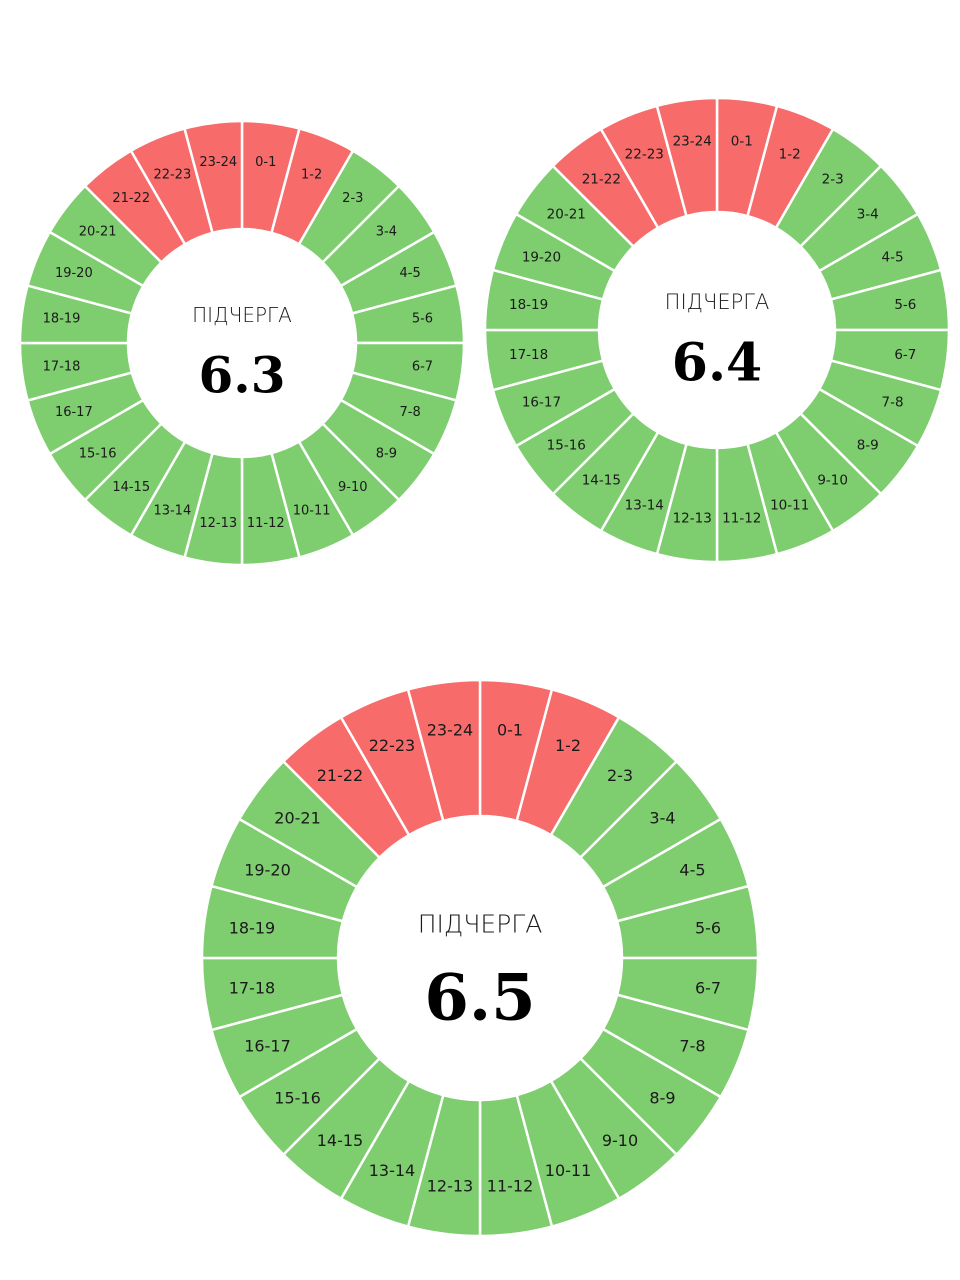 The width and height of the screenshot is (960, 1280). What do you see at coordinates (242, 375) in the screenshot?
I see `queue-number: 6.3` at bounding box center [242, 375].